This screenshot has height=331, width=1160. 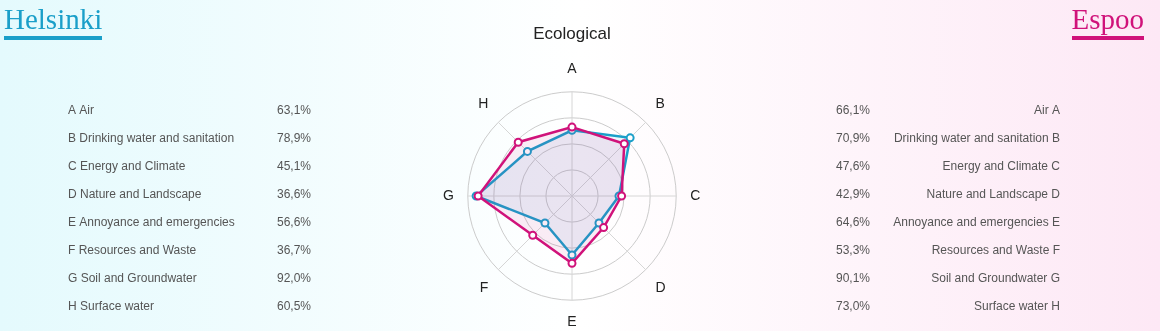 What do you see at coordinates (572, 33) in the screenshot?
I see `text: Ecological` at bounding box center [572, 33].